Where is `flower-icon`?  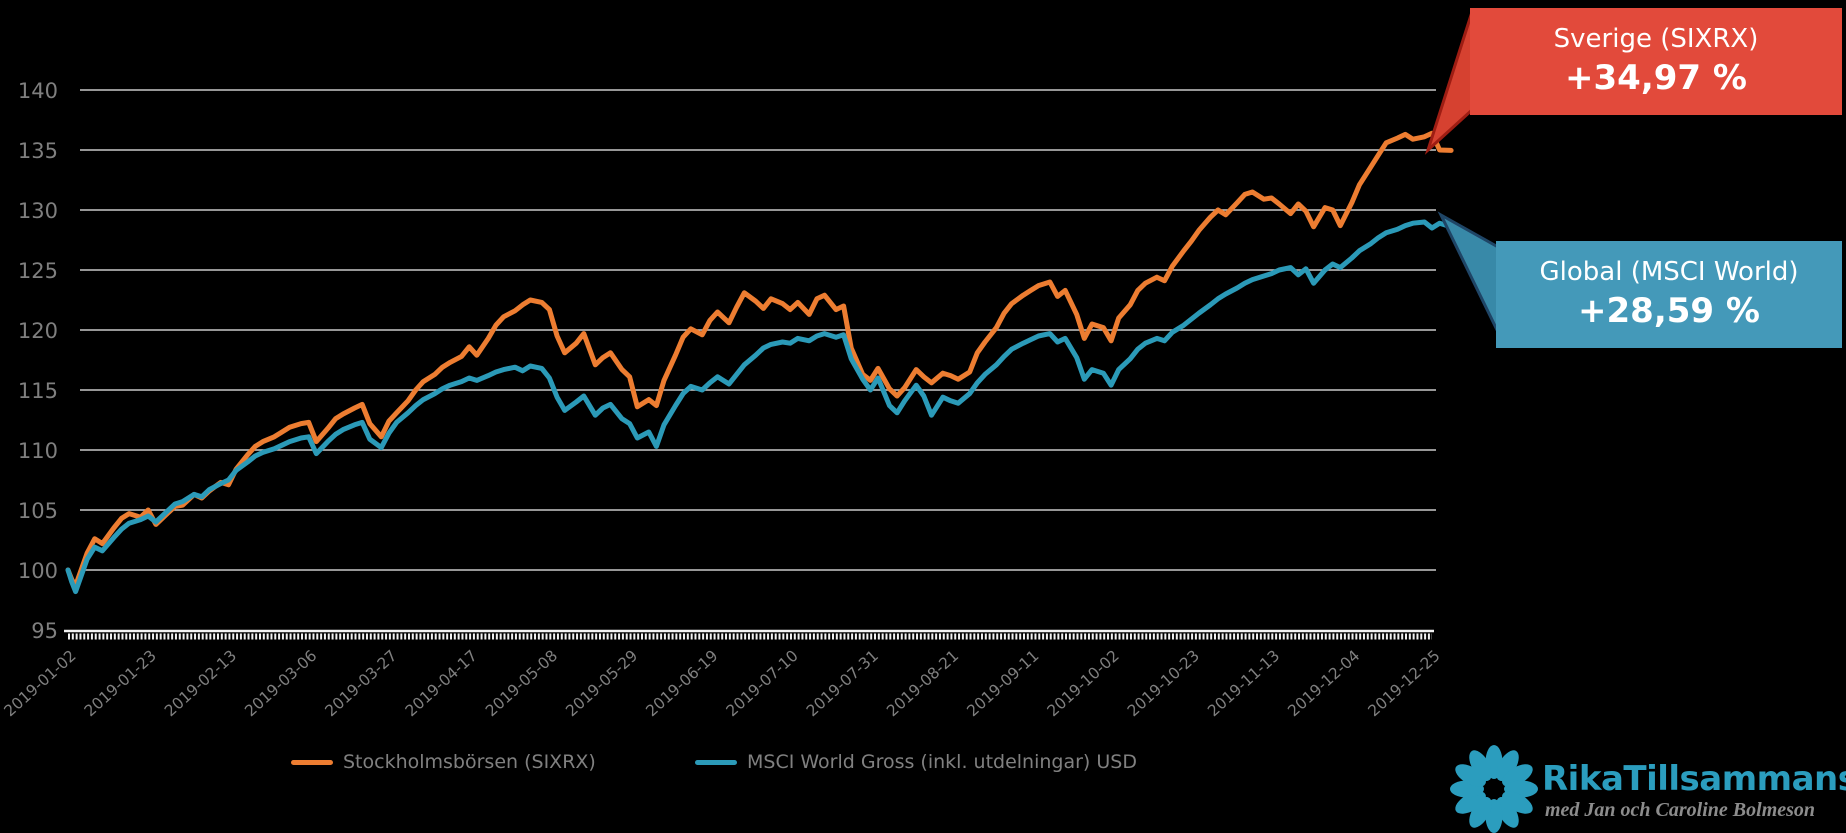
flower-icon is located at coordinates (1494, 789).